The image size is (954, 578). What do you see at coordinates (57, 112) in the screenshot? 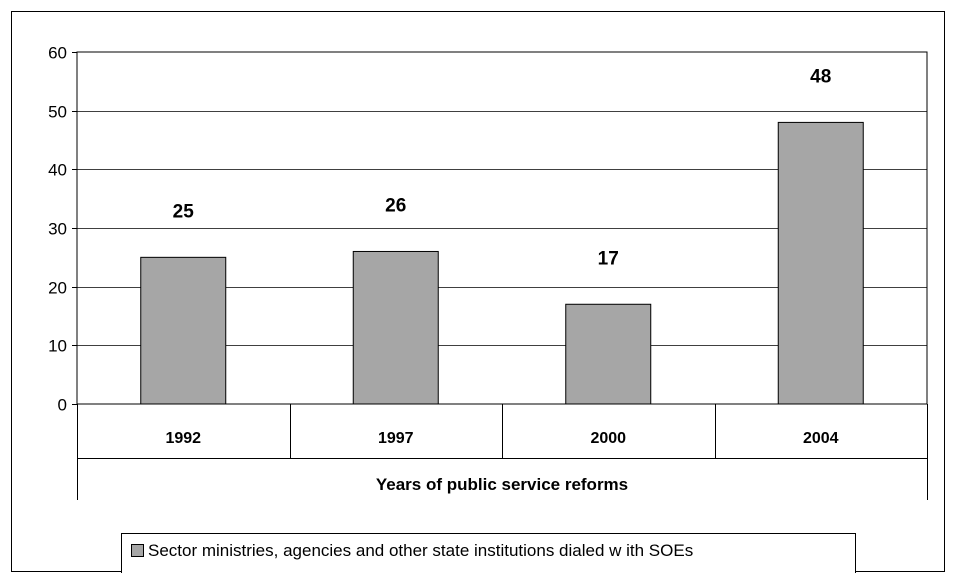
I see `y-tick-label: 50` at bounding box center [57, 112].